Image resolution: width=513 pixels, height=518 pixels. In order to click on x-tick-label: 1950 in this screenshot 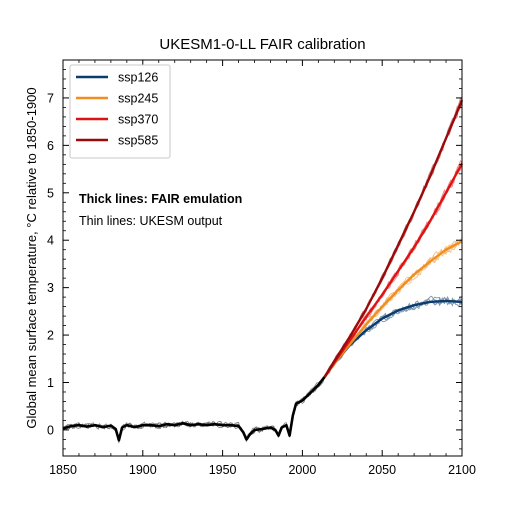, I will do `click(223, 470)`.